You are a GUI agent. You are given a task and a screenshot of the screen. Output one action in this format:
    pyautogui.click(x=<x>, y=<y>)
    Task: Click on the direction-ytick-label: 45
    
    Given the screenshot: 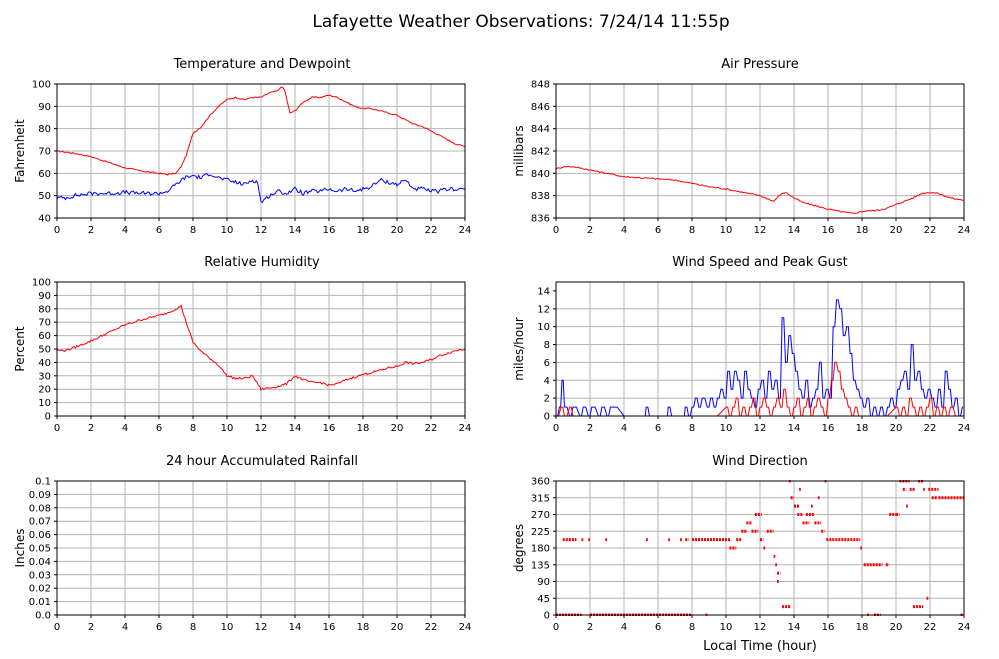 What is the action you would take?
    pyautogui.click(x=543, y=599)
    